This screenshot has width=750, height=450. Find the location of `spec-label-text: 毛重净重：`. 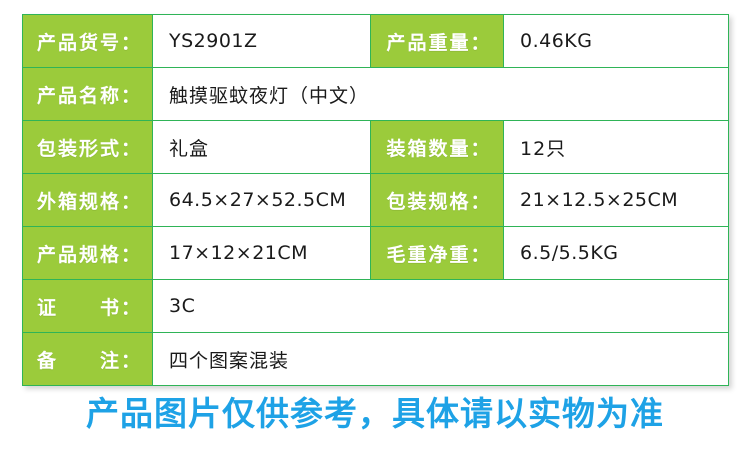

spec-label-text: 毛重净重： is located at coordinates (439, 254).